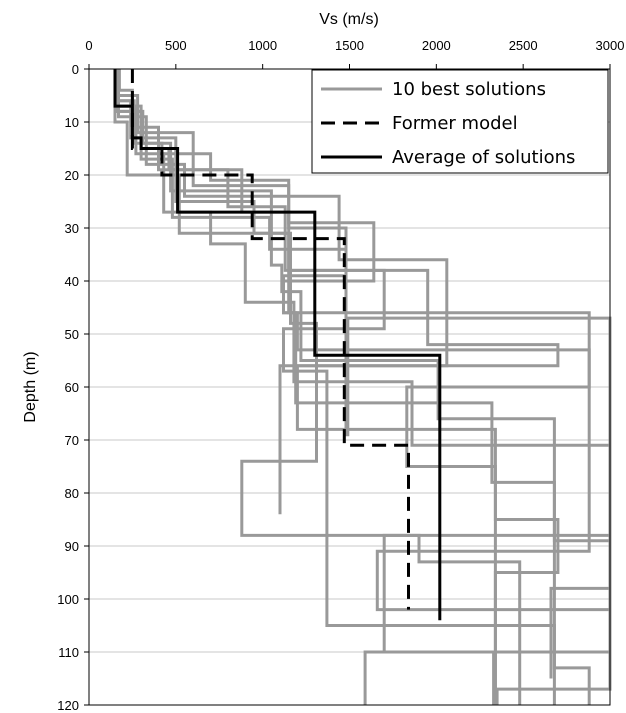 The width and height of the screenshot is (626, 713). I want to click on y-tick-label: 100, so click(68, 599).